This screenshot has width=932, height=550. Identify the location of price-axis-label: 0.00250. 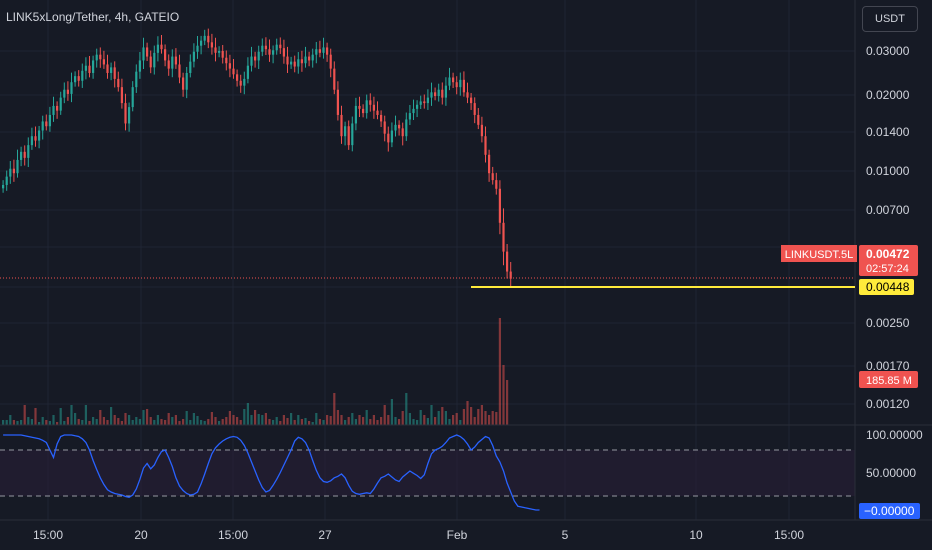
(888, 323).